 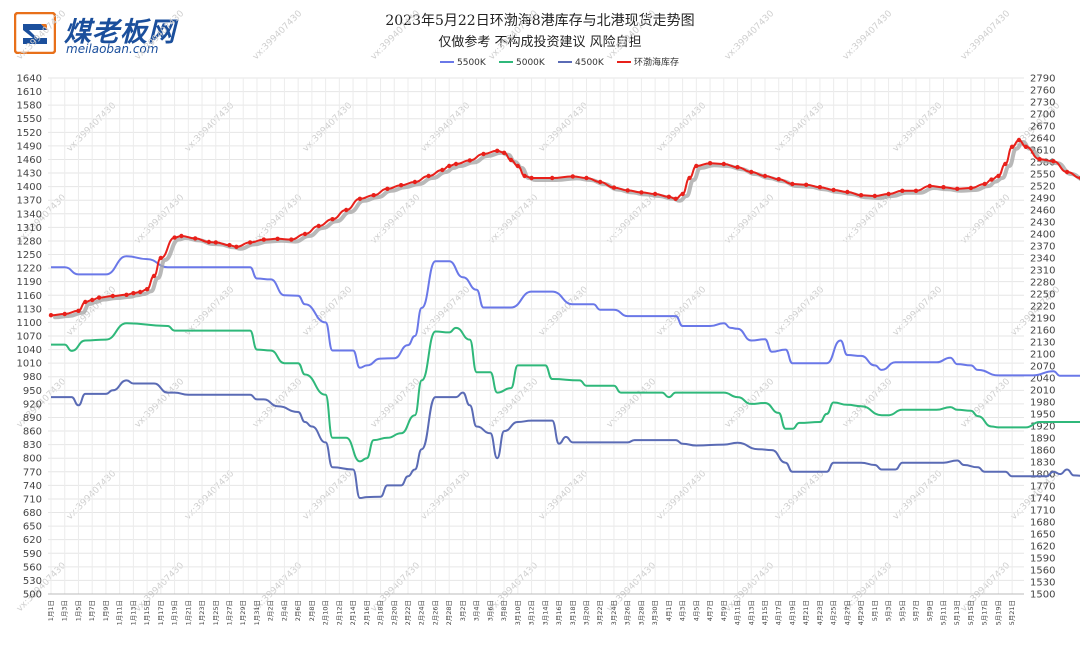 What do you see at coordinates (29, 160) in the screenshot?
I see `y-left-tick-label: 1460` at bounding box center [29, 160].